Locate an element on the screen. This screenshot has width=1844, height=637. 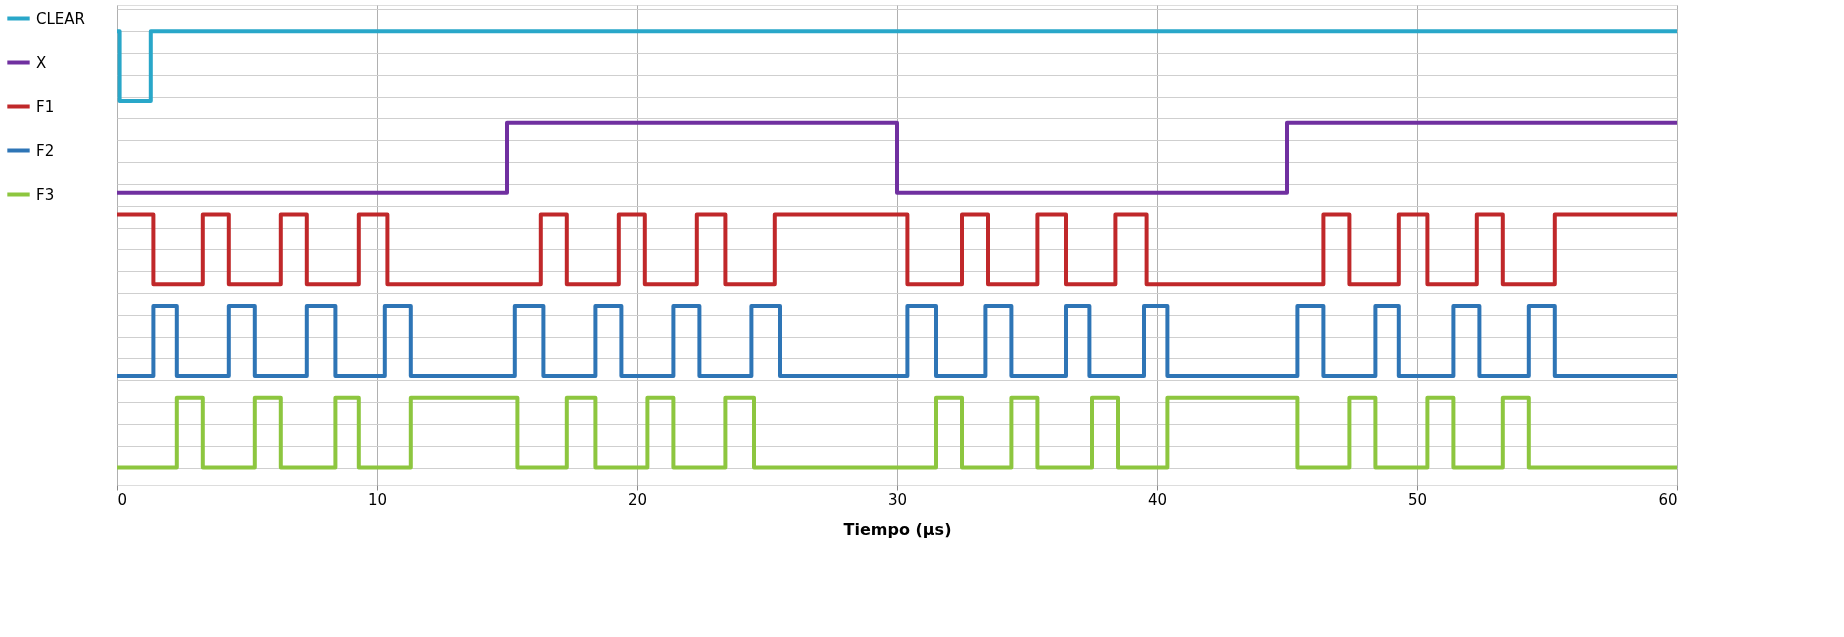
x-tick-label: 50 is located at coordinates (1417, 499).